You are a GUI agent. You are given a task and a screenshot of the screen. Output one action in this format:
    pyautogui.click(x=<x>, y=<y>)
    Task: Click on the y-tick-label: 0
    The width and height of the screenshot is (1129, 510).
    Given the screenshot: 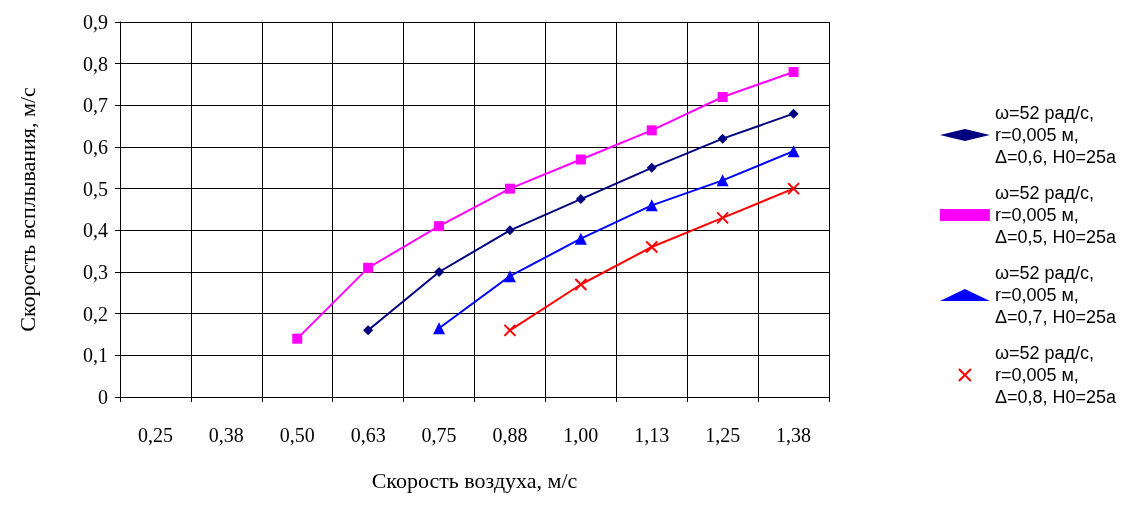 What is the action you would take?
    pyautogui.click(x=103, y=397)
    